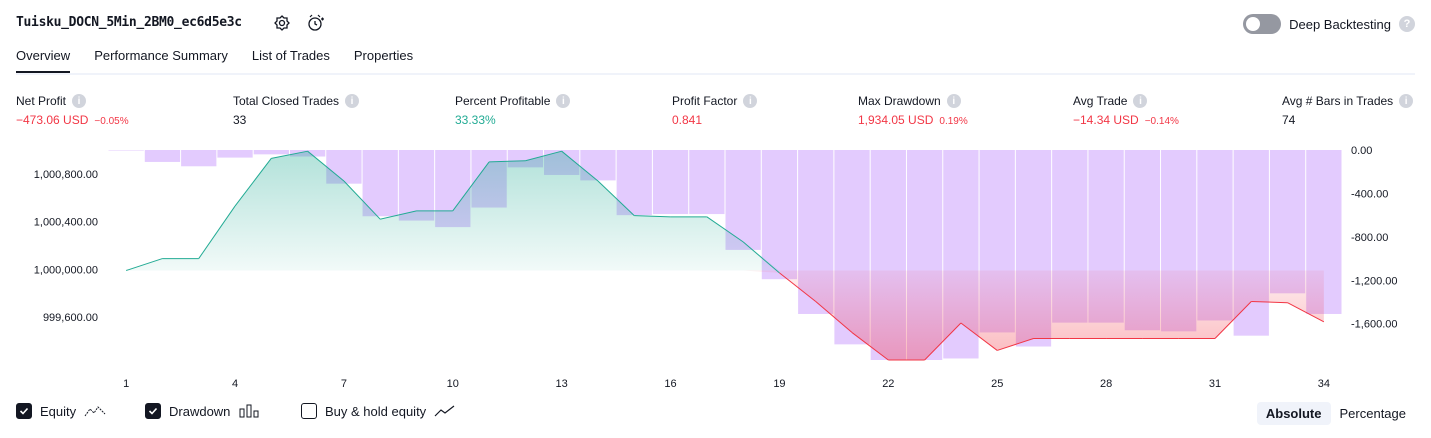 The height and width of the screenshot is (438, 1431). Describe the element at coordinates (240, 120) in the screenshot. I see `metric-value: 33` at that location.